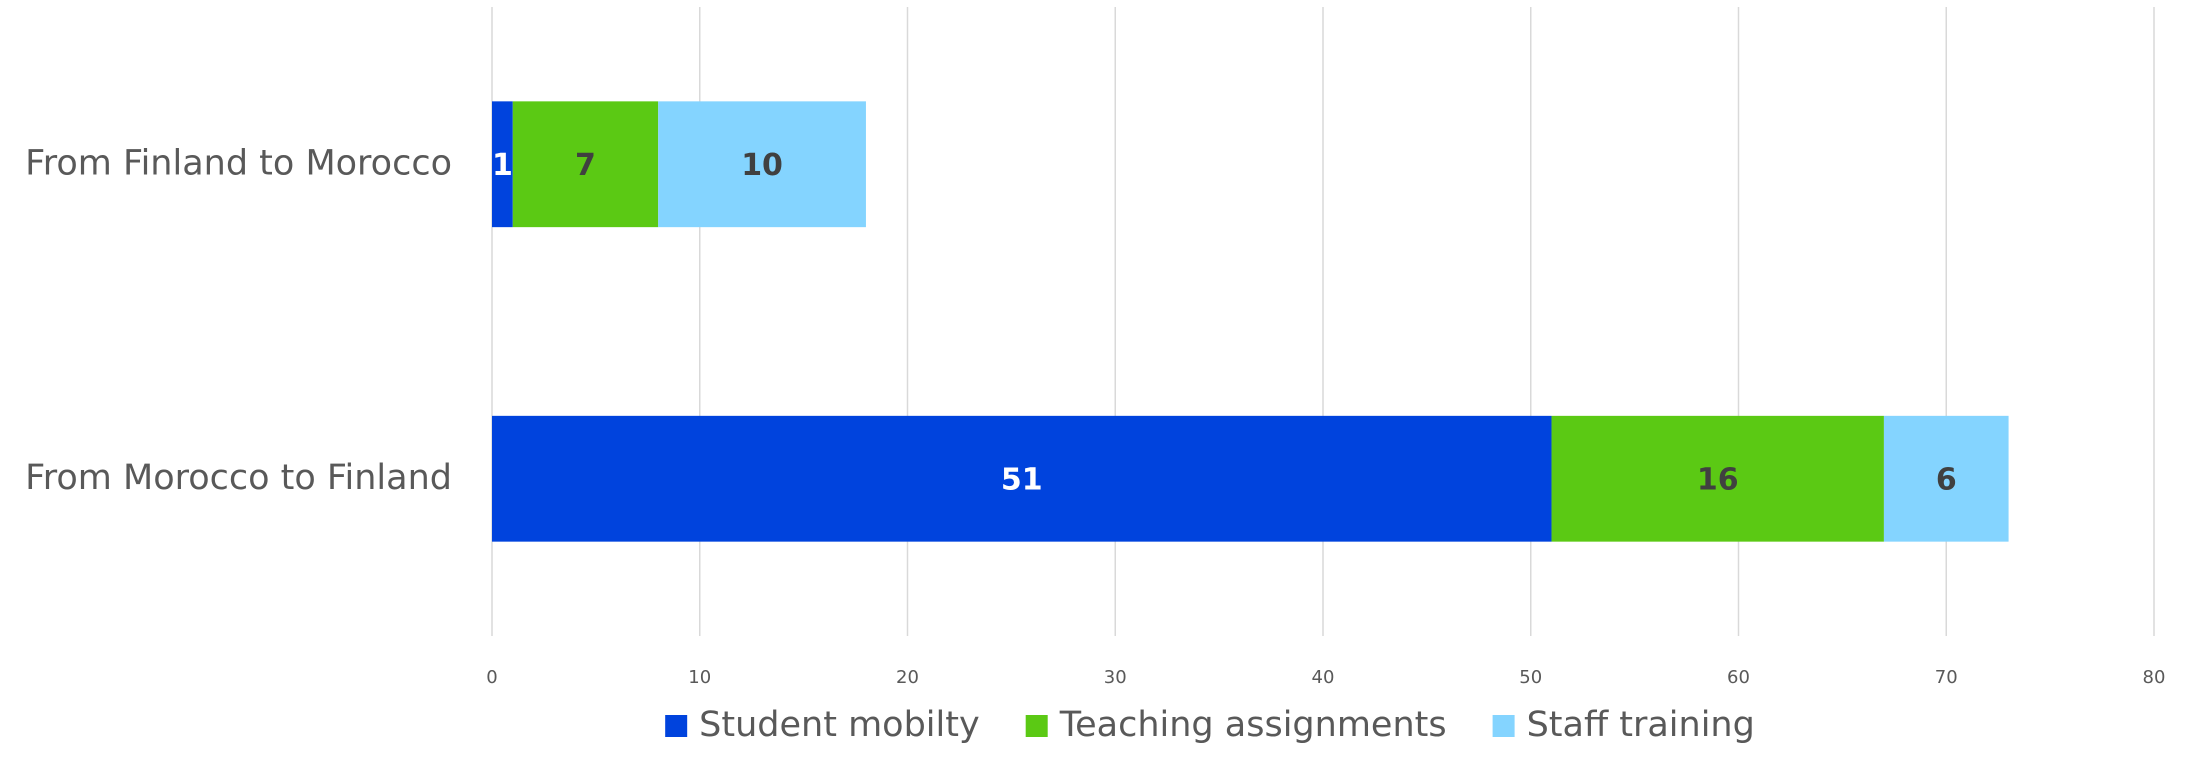 This screenshot has height=764, width=2200. I want to click on data-label: 16, so click(1718, 479).